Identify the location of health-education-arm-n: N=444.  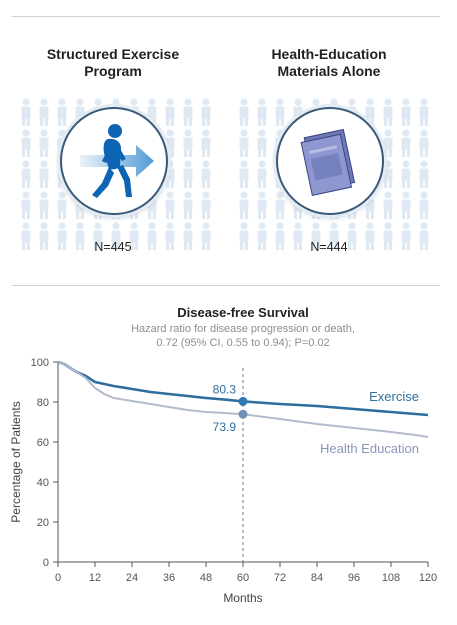
(329, 247).